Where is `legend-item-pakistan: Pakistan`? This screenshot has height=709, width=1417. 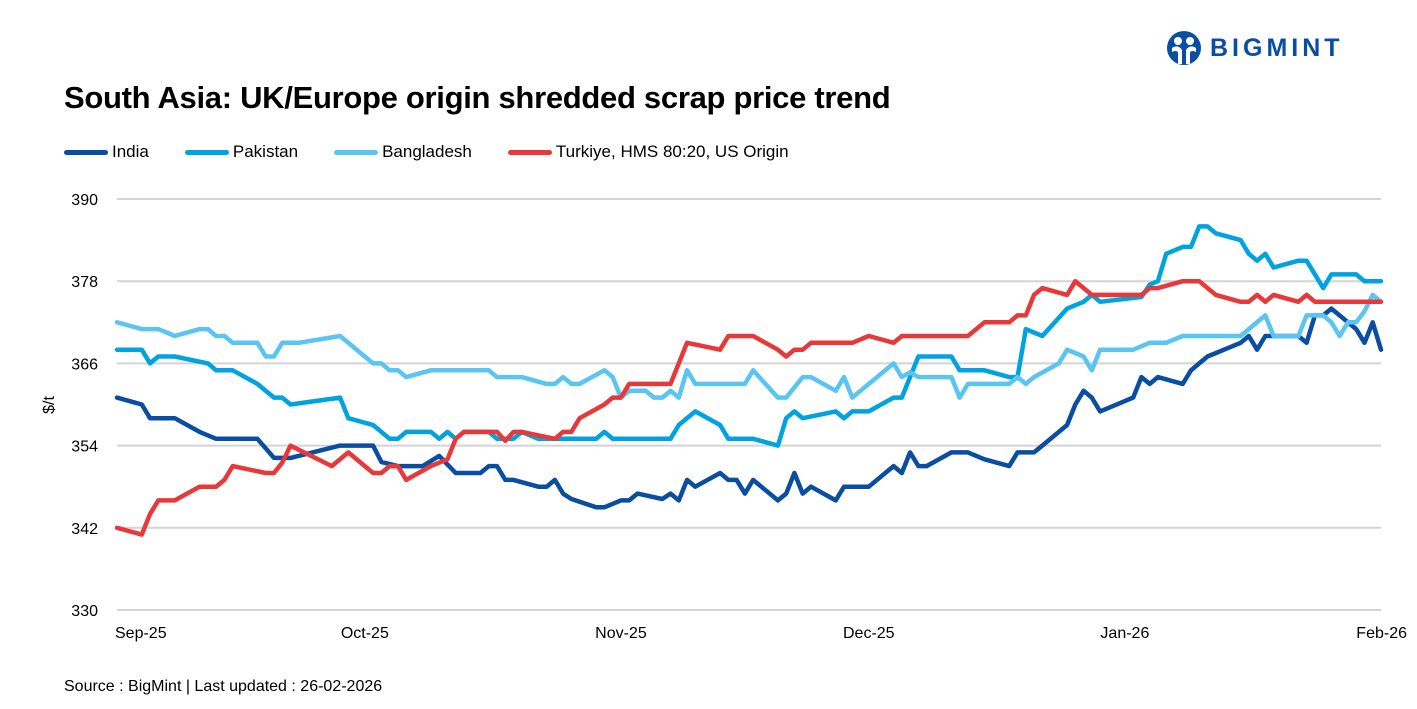
legend-item-pakistan: Pakistan is located at coordinates (241, 152).